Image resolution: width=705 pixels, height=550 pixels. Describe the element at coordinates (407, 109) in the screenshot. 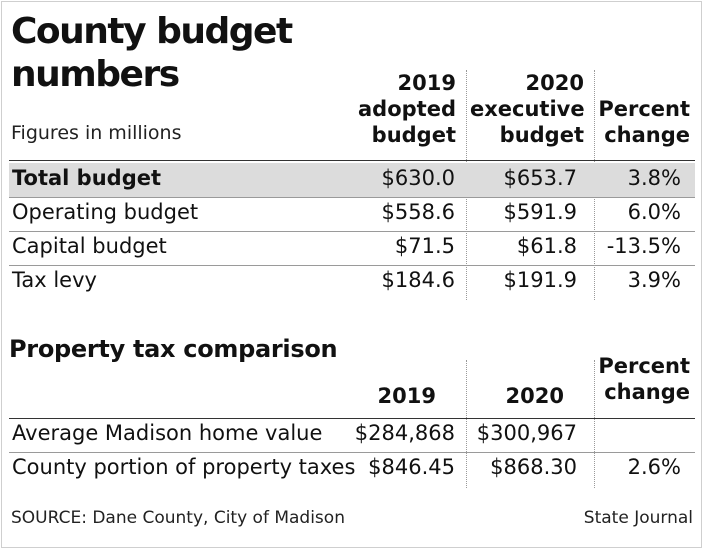

I see `header-2019-adopted-budget: 2019 adopted budget` at that location.